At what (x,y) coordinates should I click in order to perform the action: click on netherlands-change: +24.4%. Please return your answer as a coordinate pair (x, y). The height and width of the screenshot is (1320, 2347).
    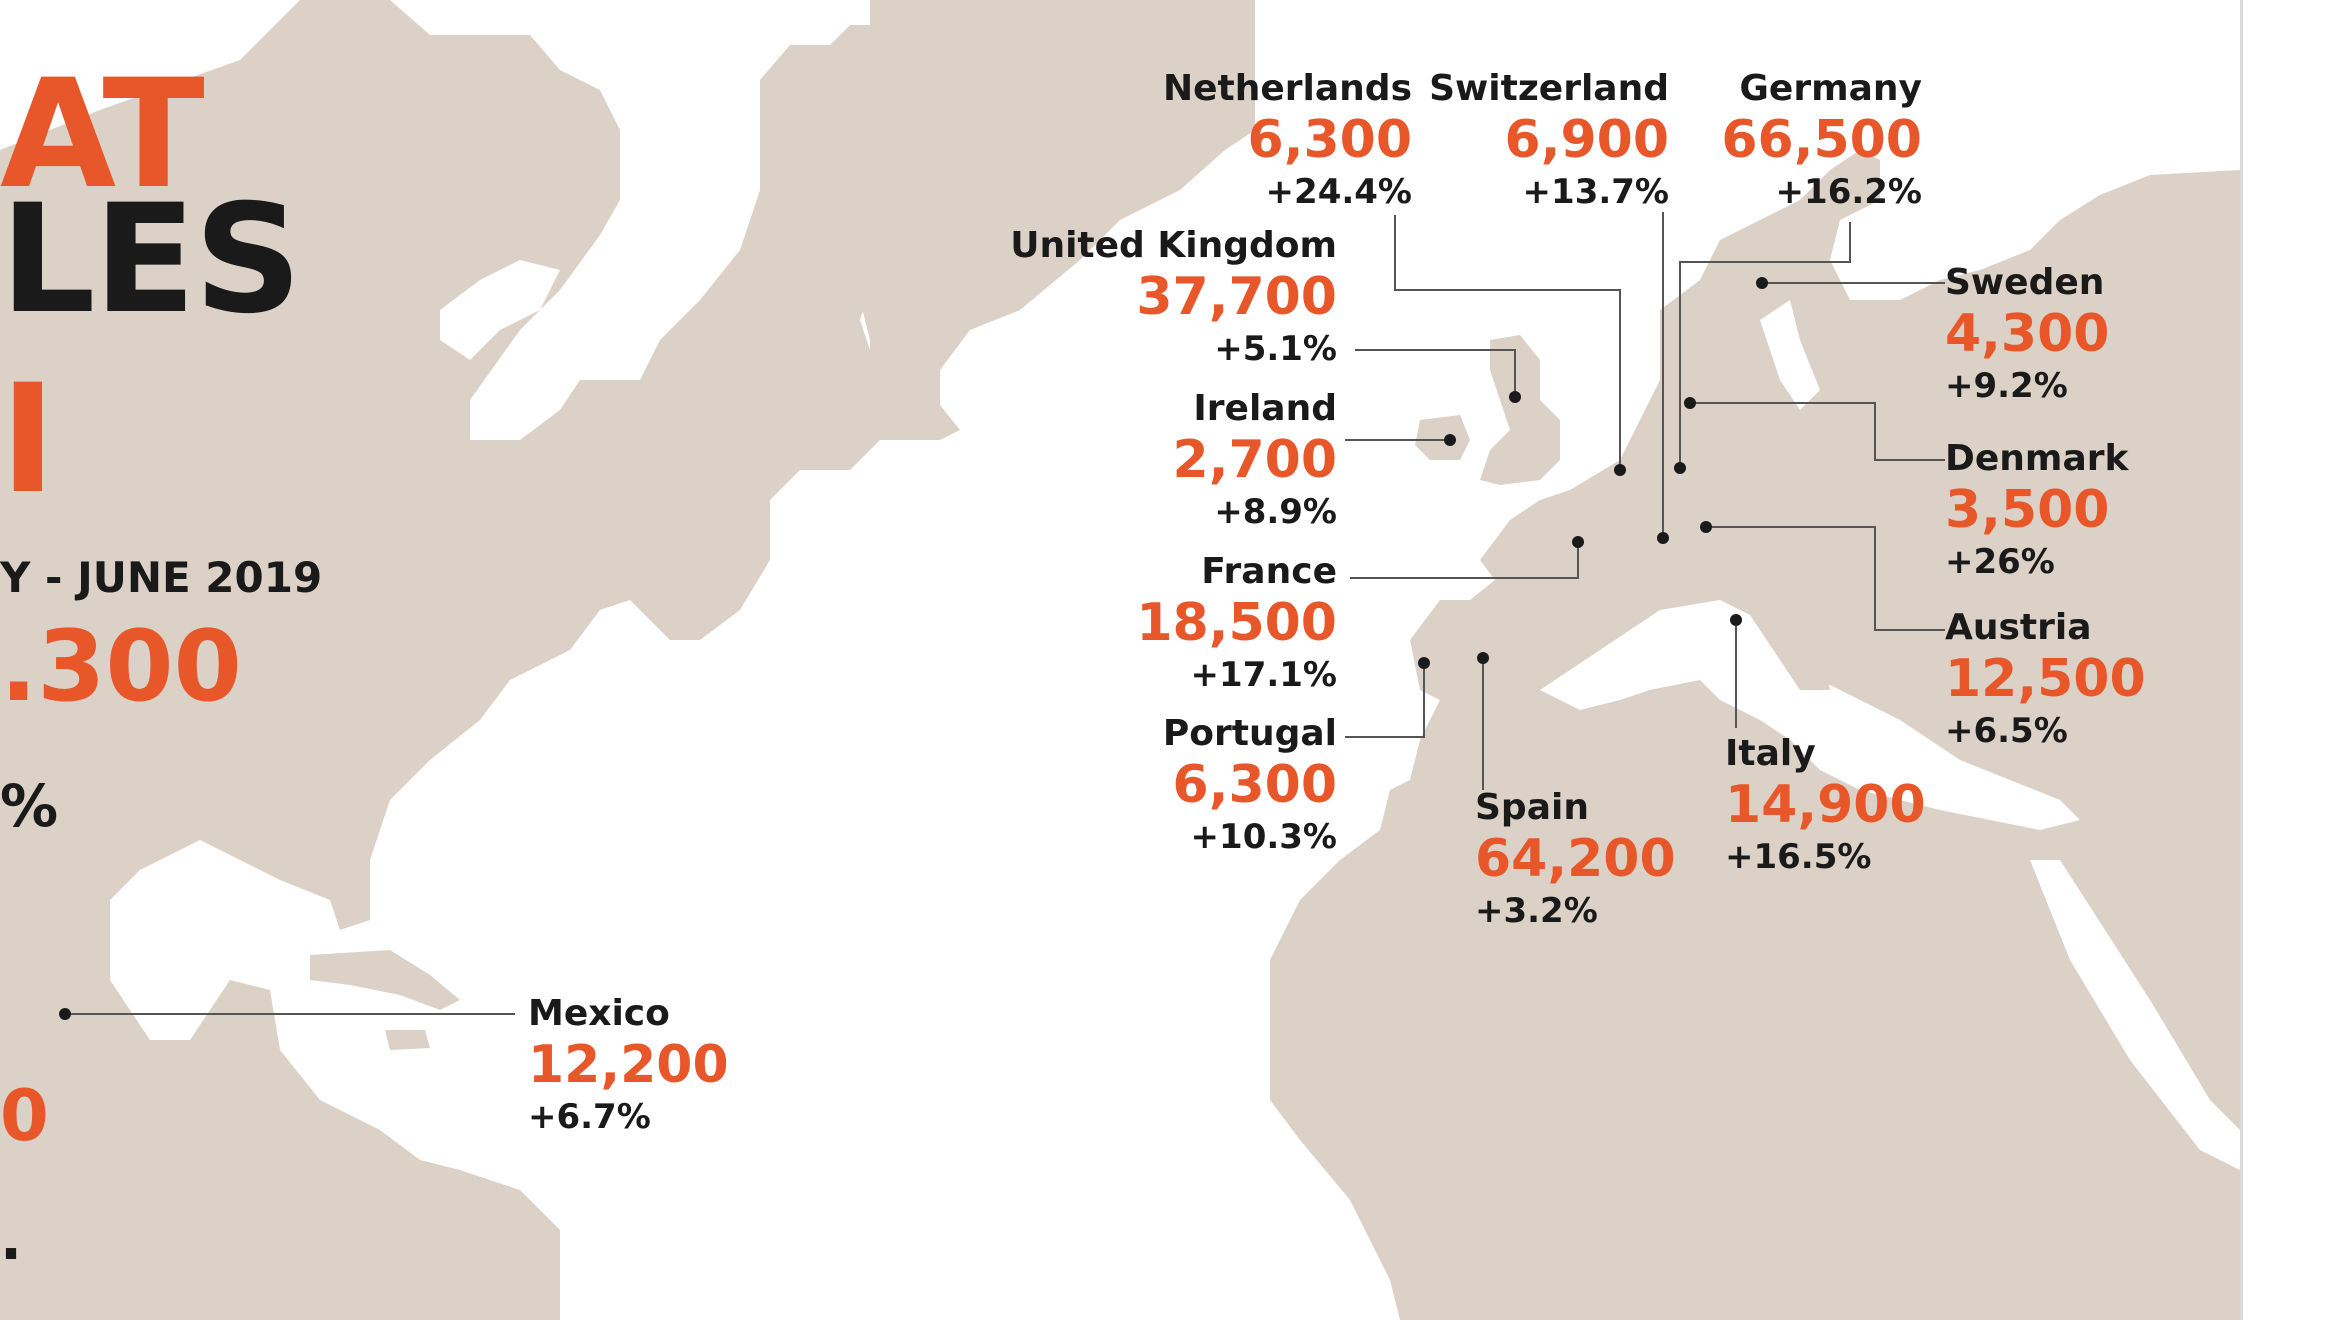
    Looking at the image, I should click on (1338, 192).